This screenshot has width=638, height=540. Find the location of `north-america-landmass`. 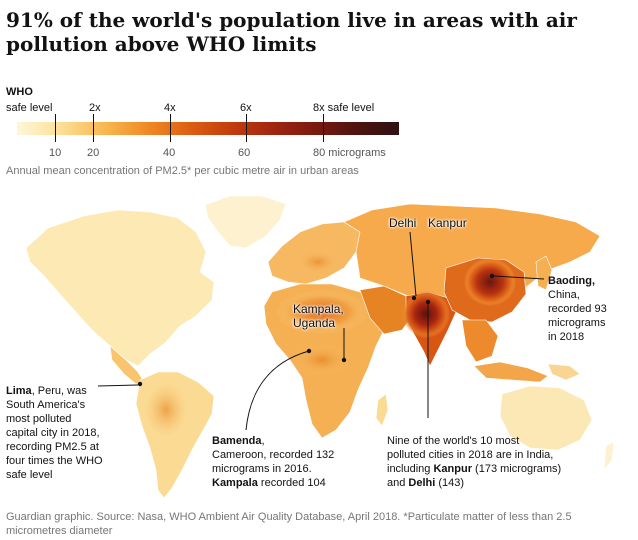

north-america-landmass is located at coordinates (120, 288).